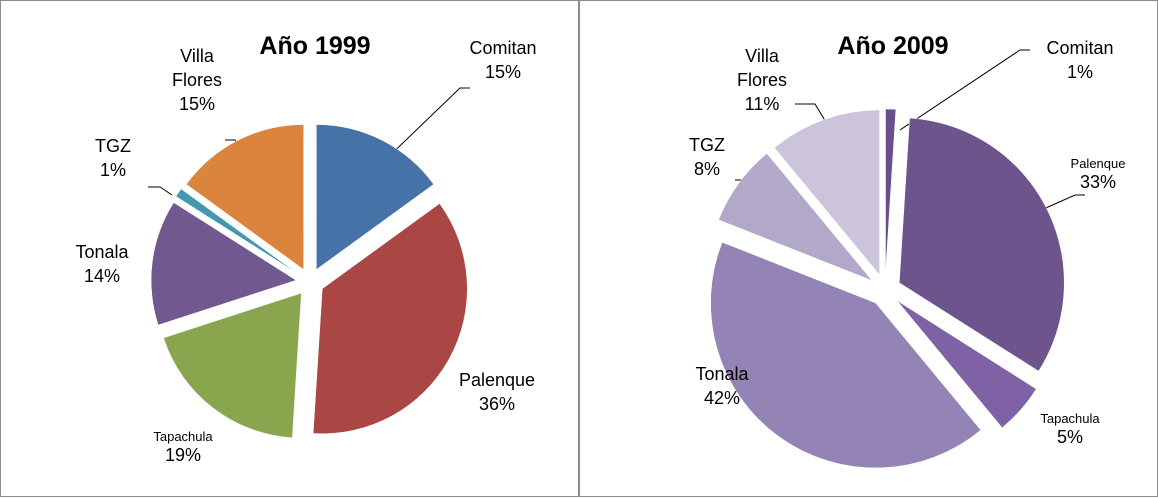 The width and height of the screenshot is (1158, 499). What do you see at coordinates (1079, 60) in the screenshot?
I see `slice-label: Comitan 1%` at bounding box center [1079, 60].